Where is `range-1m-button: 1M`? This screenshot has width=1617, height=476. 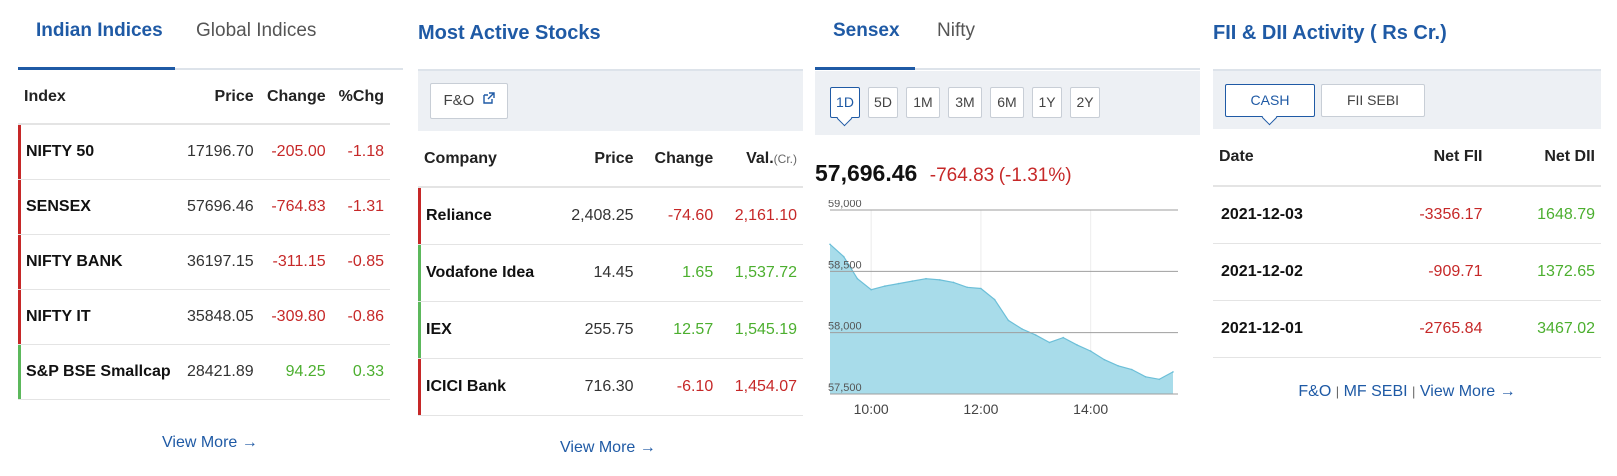 range-1m-button: 1M is located at coordinates (923, 102).